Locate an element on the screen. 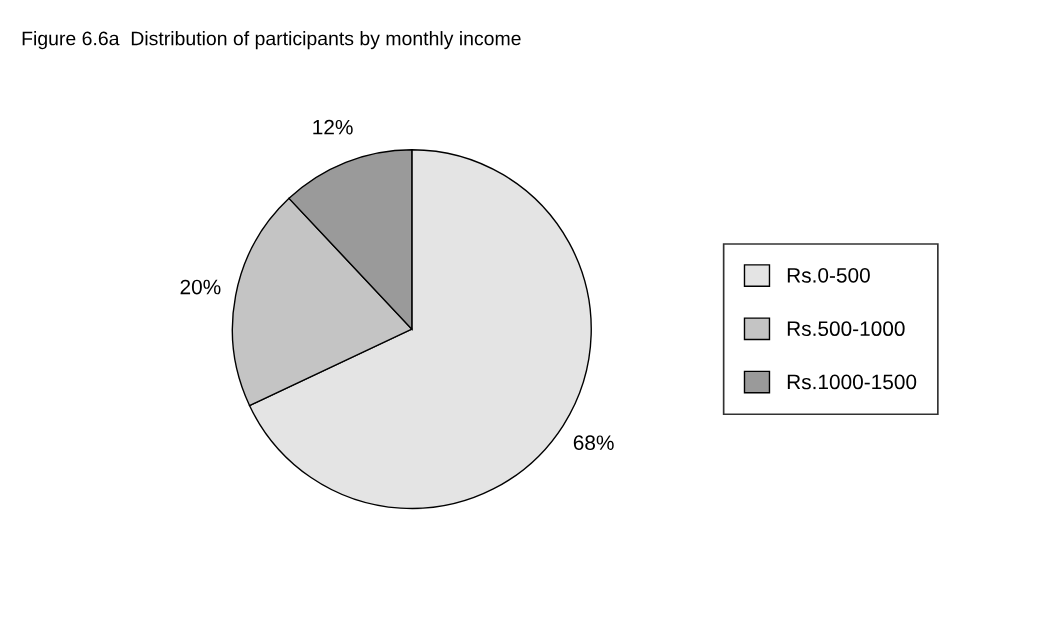  legend-label: Rs.0-500 is located at coordinates (828, 275).